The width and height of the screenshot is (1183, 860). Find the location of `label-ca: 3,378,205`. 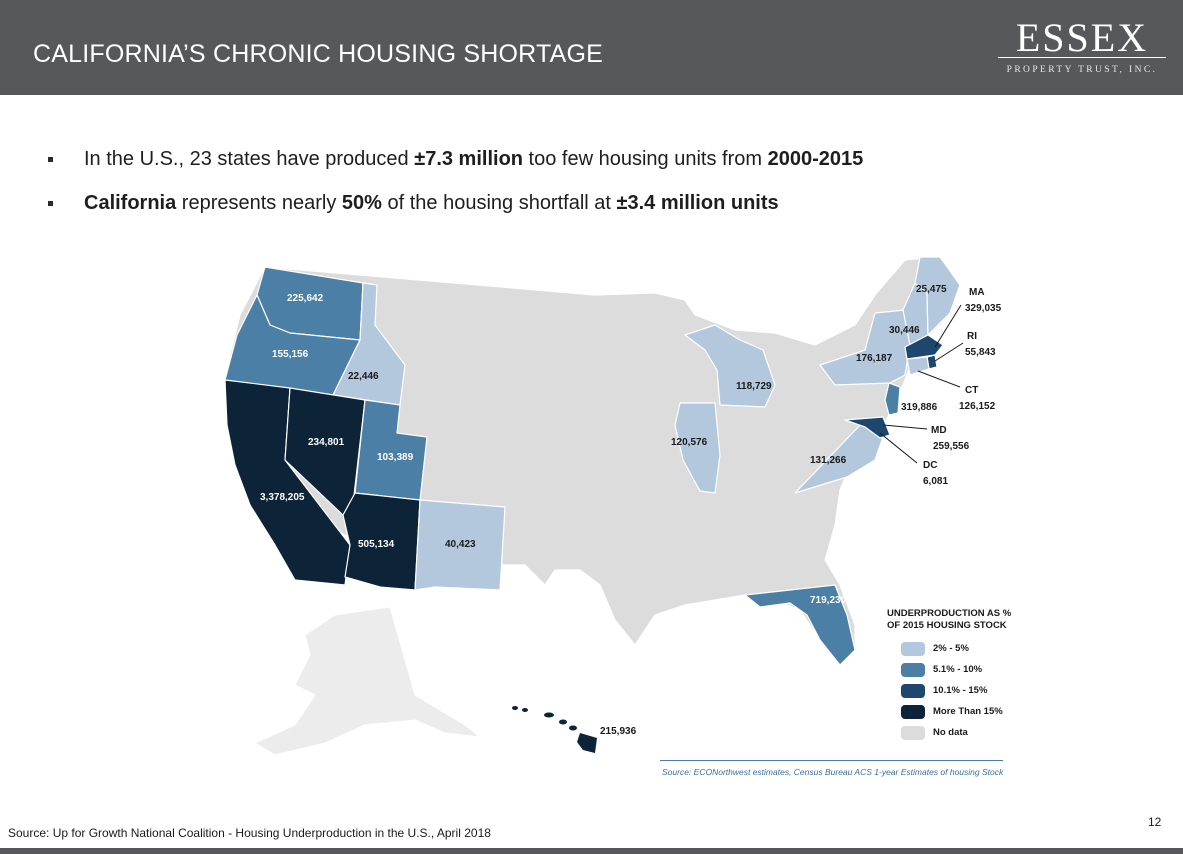

label-ca: 3,378,205 is located at coordinates (282, 497).